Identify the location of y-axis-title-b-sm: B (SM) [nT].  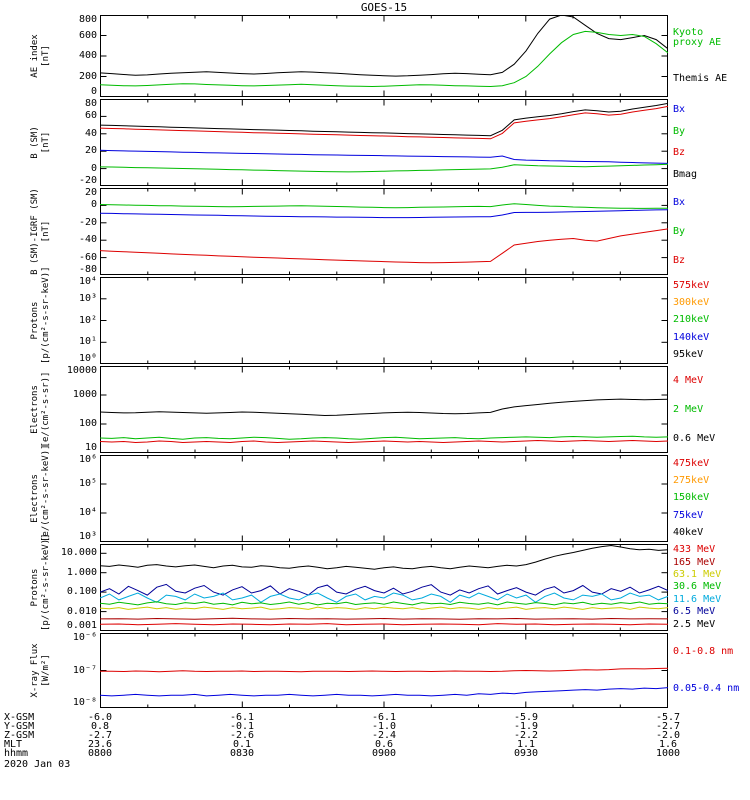
(40, 142).